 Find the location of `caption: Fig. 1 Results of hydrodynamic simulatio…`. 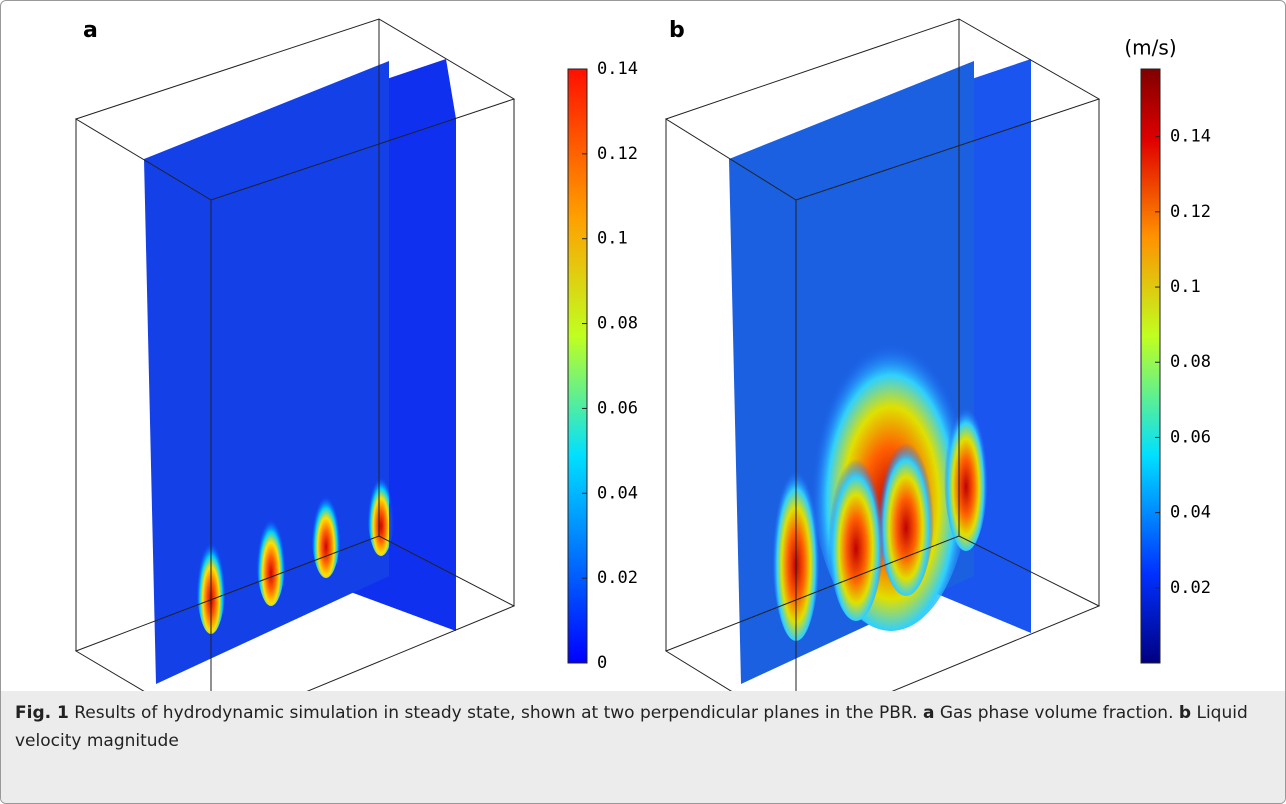

caption: Fig. 1 Results of hydrodynamic simulatio… is located at coordinates (643, 747).